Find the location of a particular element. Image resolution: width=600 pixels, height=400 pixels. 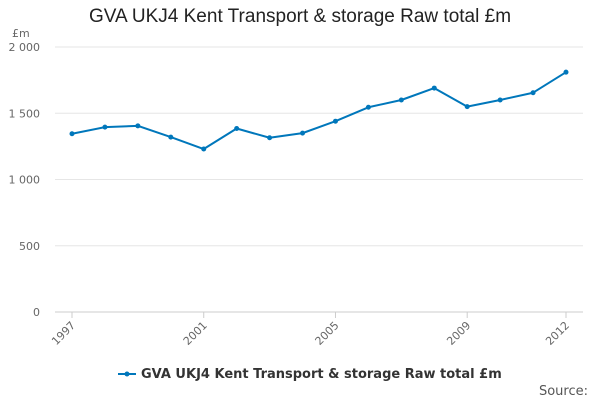

source-label: Source: is located at coordinates (563, 391).